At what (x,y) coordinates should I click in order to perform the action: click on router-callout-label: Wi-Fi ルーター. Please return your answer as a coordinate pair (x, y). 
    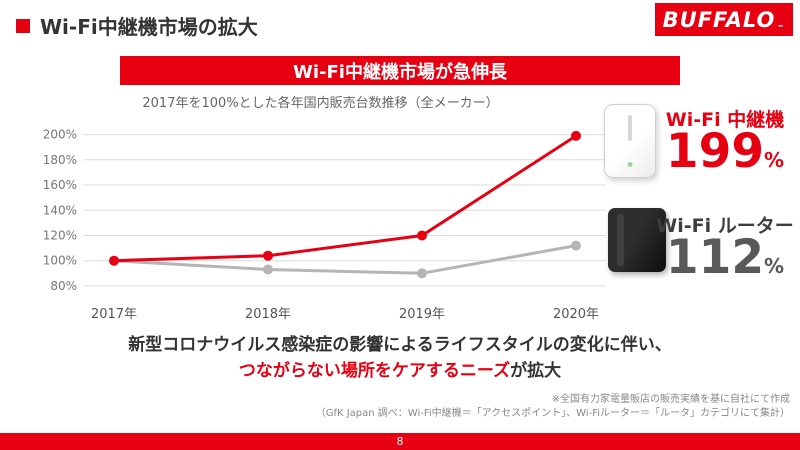
    Looking at the image, I should click on (725, 226).